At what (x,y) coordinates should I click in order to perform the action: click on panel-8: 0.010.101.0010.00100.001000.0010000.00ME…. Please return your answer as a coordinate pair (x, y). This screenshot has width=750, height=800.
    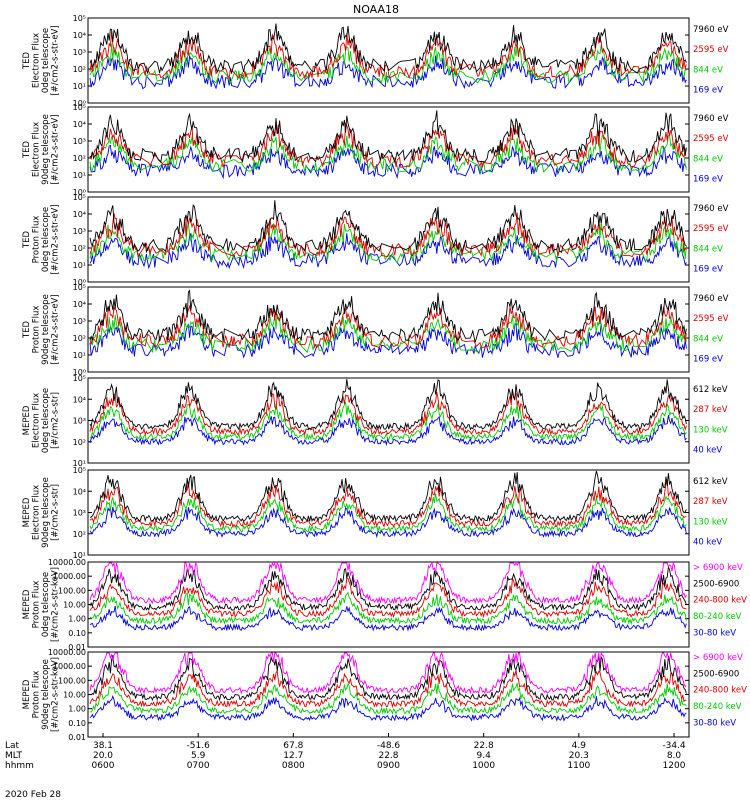
    Looking at the image, I should click on (384, 695).